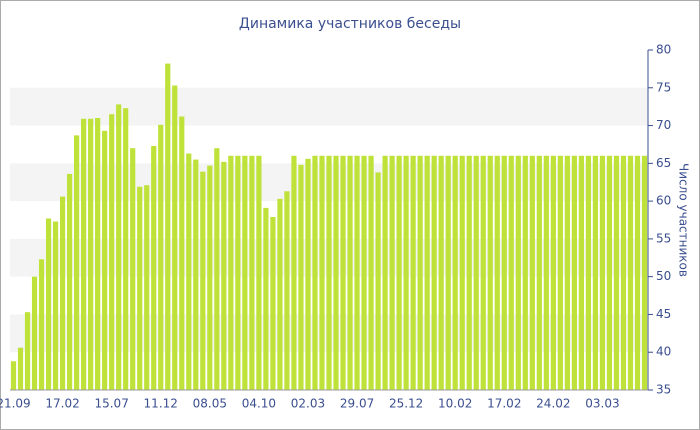 The width and height of the screenshot is (700, 430). I want to click on y-tick-label: 40, so click(663, 352).